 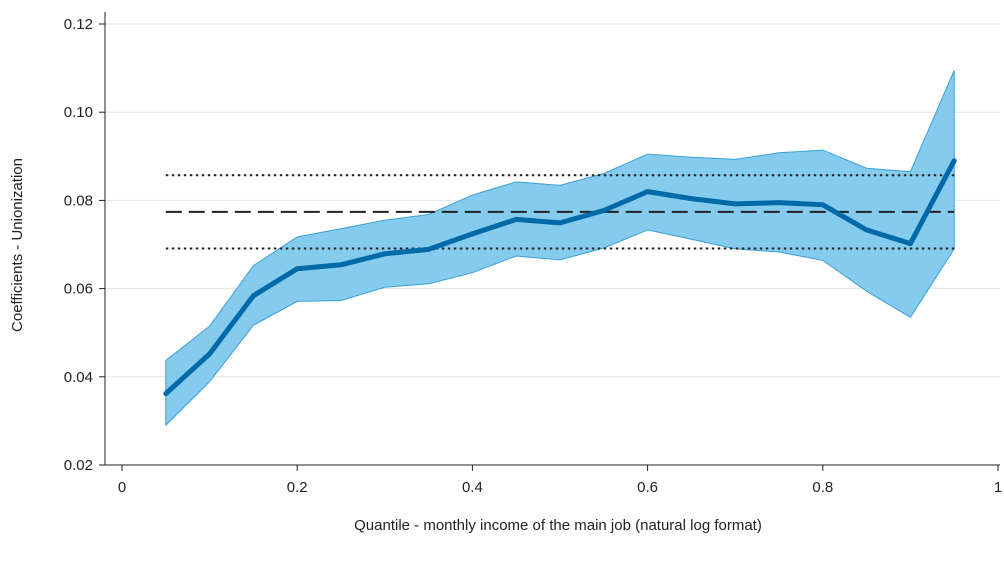 I want to click on y-tick-label: 0.10, so click(x=78, y=112).